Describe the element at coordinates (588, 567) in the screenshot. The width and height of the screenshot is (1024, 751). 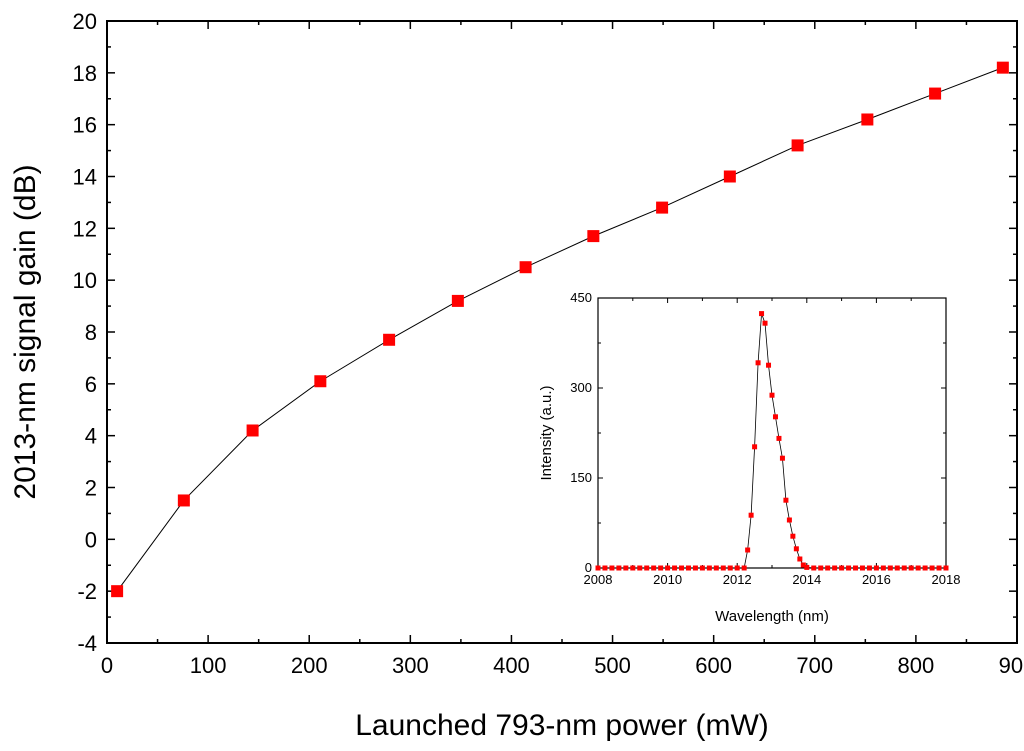
I see `inset-y-tick-label: 0` at that location.